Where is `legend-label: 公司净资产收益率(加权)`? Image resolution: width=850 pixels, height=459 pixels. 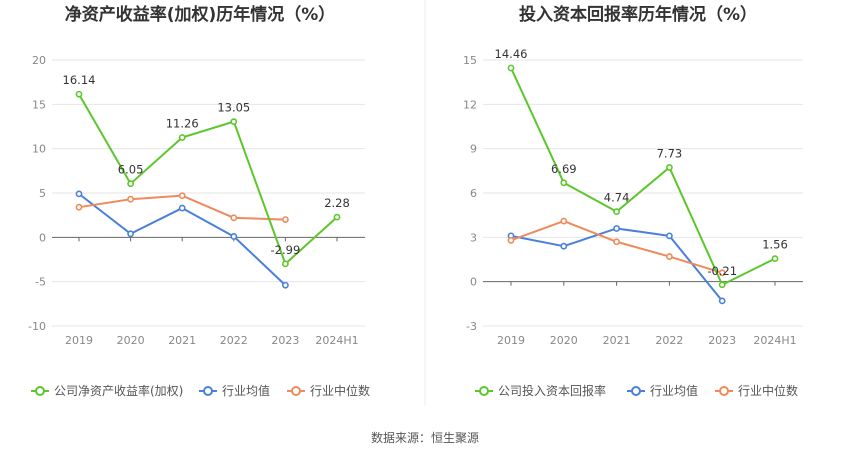
legend-label: 公司净资产收益率(加权) is located at coordinates (118, 390).